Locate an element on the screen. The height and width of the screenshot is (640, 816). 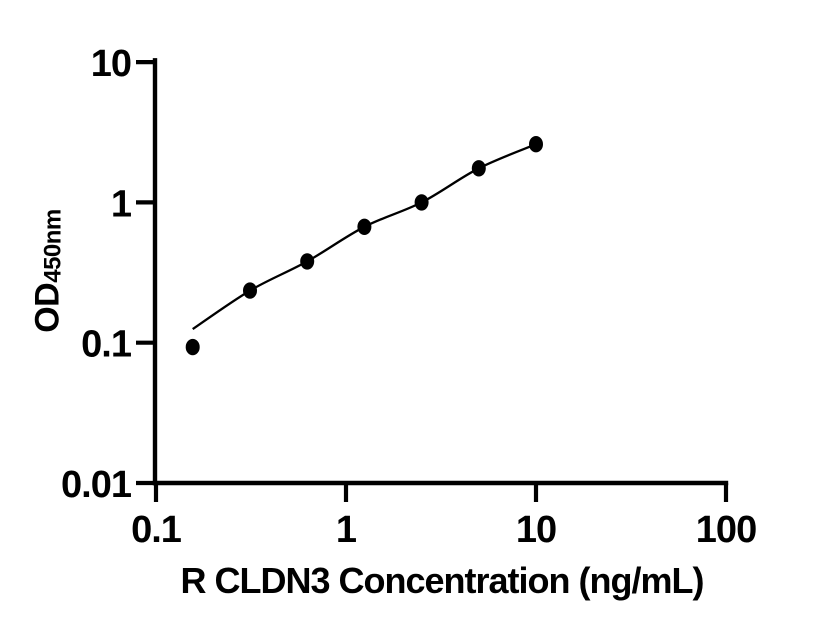
y-tick-label: 0.1 is located at coordinates (106, 345).